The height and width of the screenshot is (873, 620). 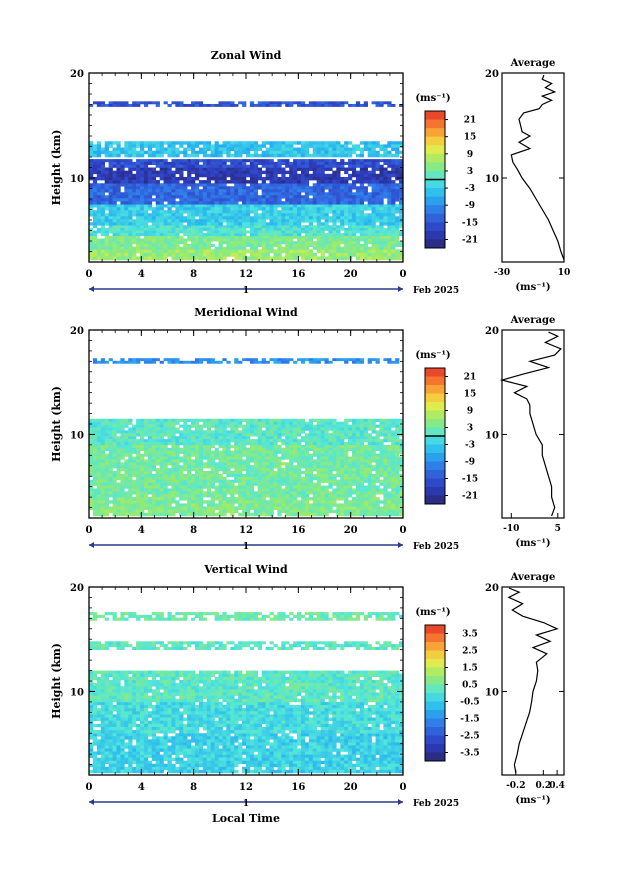 What do you see at coordinates (141, 274) in the screenshot?
I see `x-tick-label: 4` at bounding box center [141, 274].